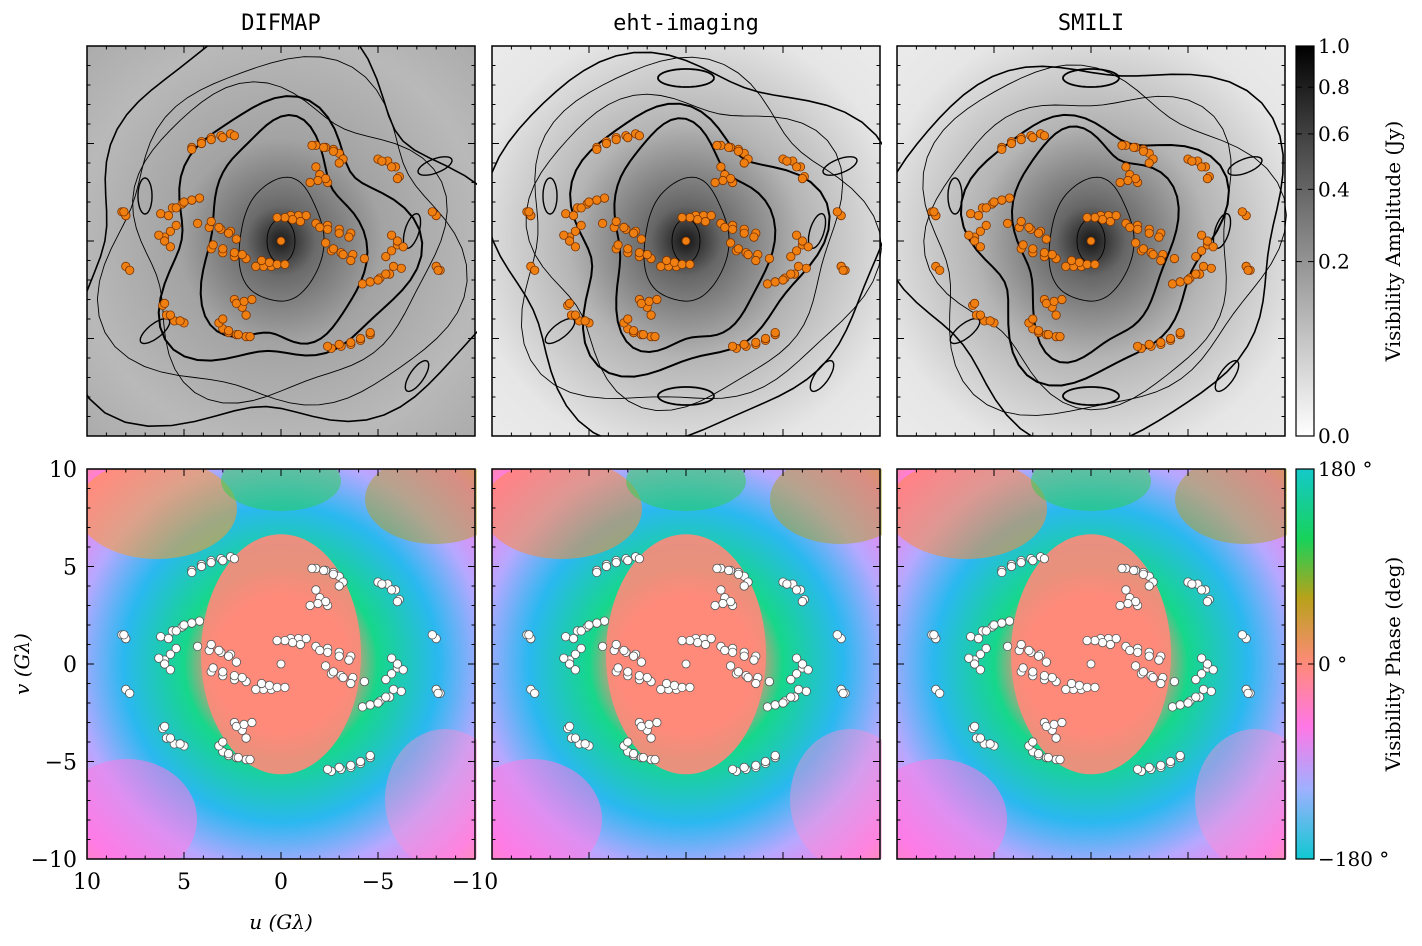 The height and width of the screenshot is (946, 1422). I want to click on colorbar-tick-label: −180 °, so click(1353, 859).